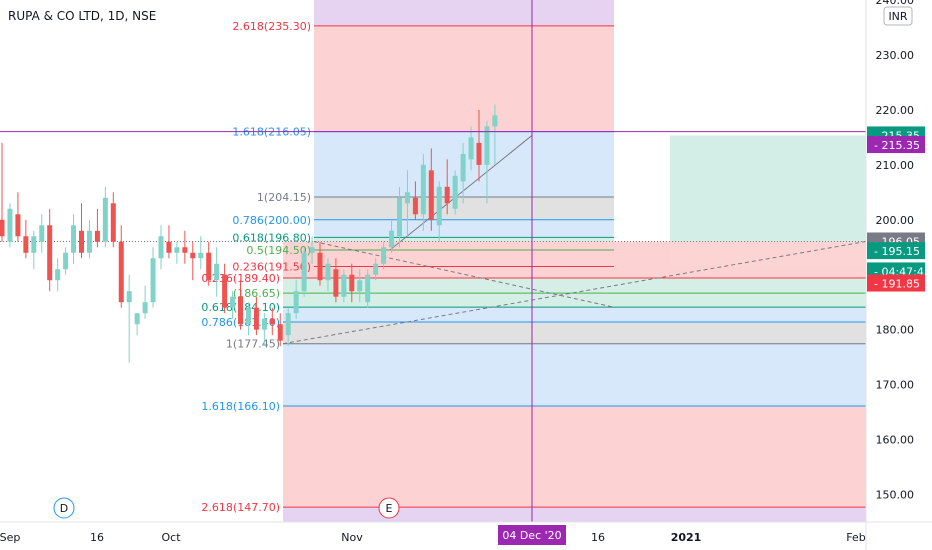  Describe the element at coordinates (574, 314) in the screenshot. I see `zone-blue-left` at that location.